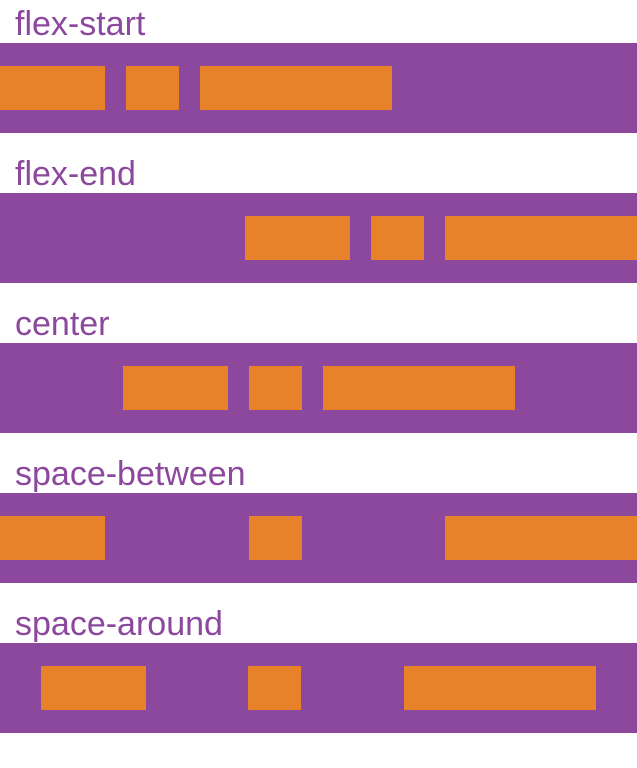  I want to click on justify-content-label: space-around, so click(119, 624).